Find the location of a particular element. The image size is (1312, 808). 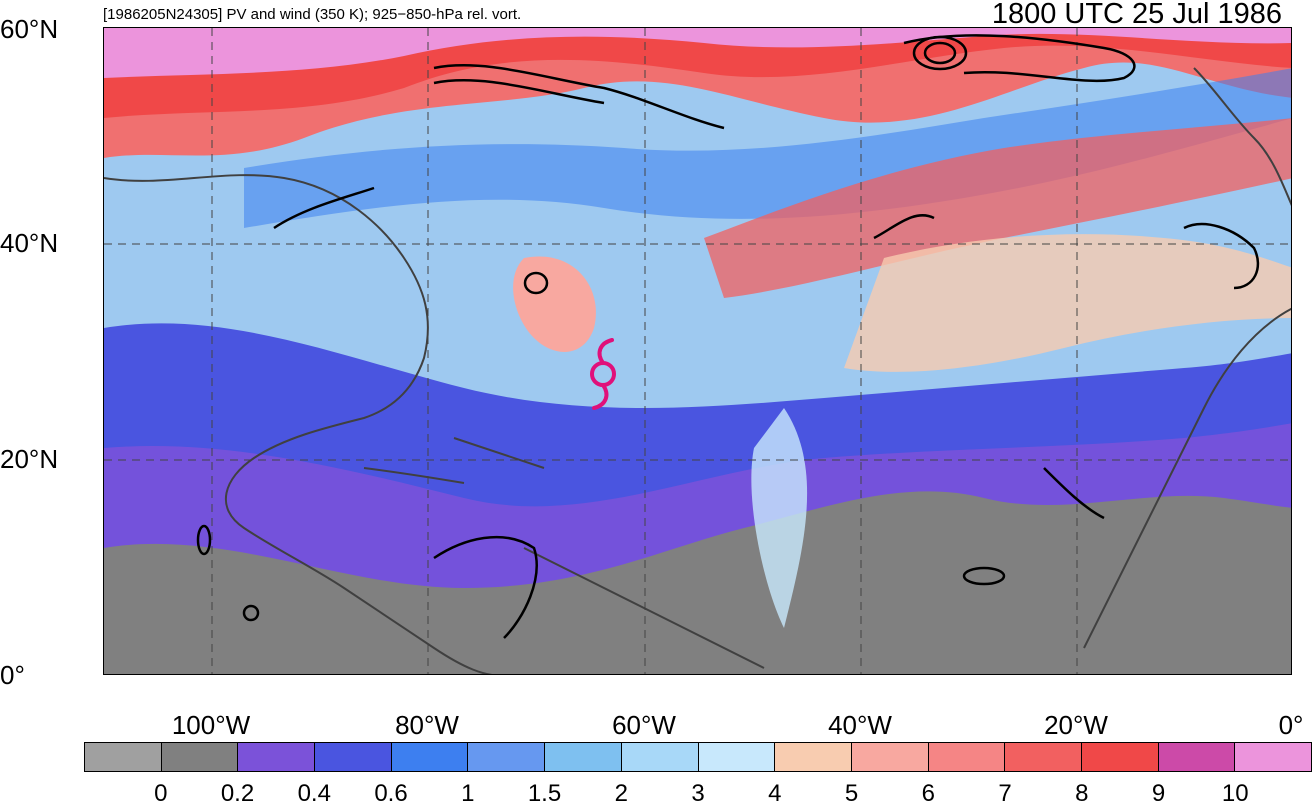

pv-colorbar is located at coordinates (698, 757).